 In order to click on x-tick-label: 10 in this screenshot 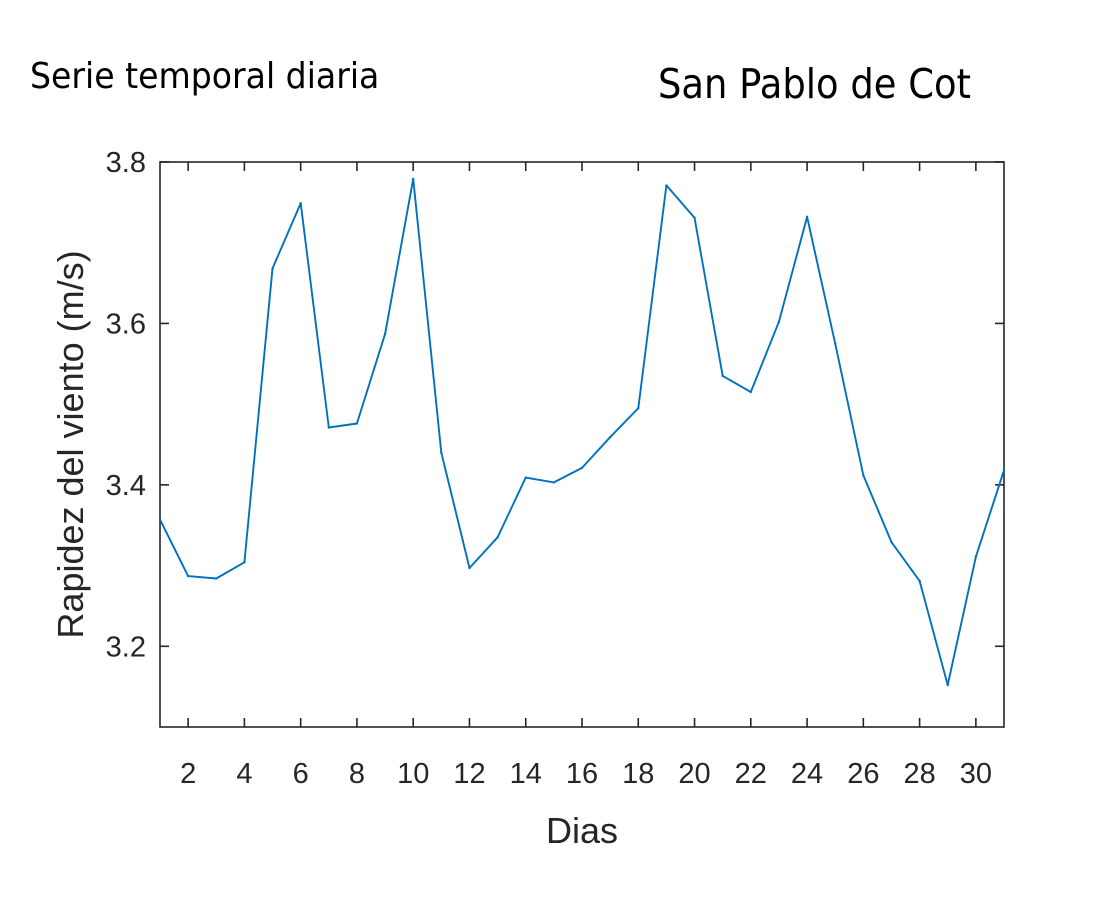, I will do `click(413, 774)`.